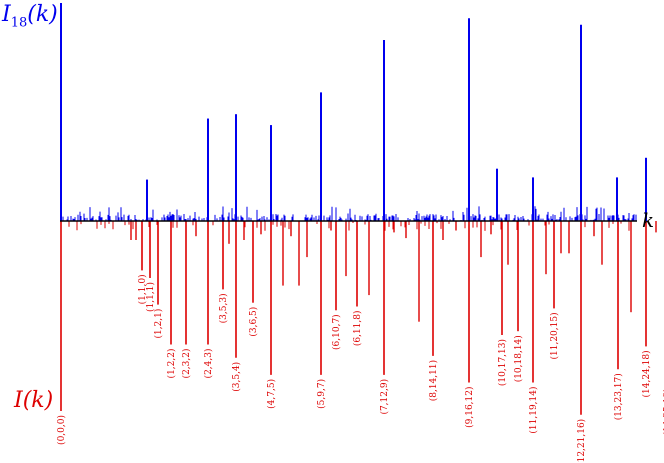 Image resolution: width=664 pixels, height=463 pixels. I want to click on peak-label: (4,7,5), so click(271, 394).